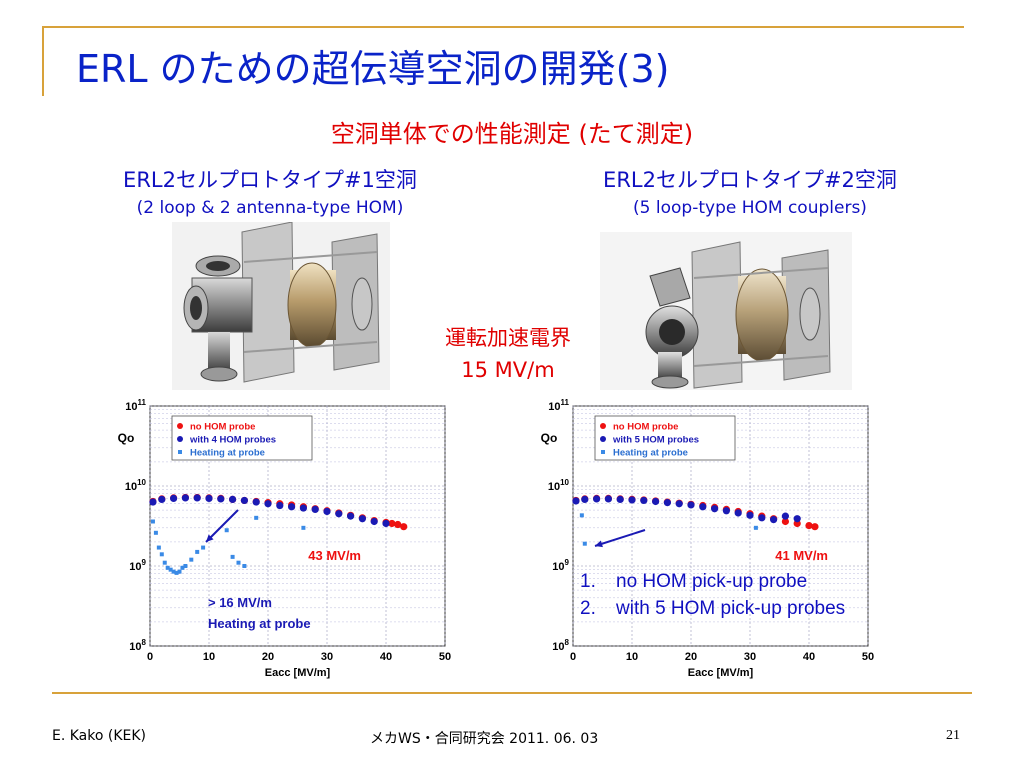 This screenshot has width=1024, height=768. Describe the element at coordinates (270, 180) in the screenshot. I see `cavity1-title: ERL2セルプロトタイプ#1空洞` at that location.